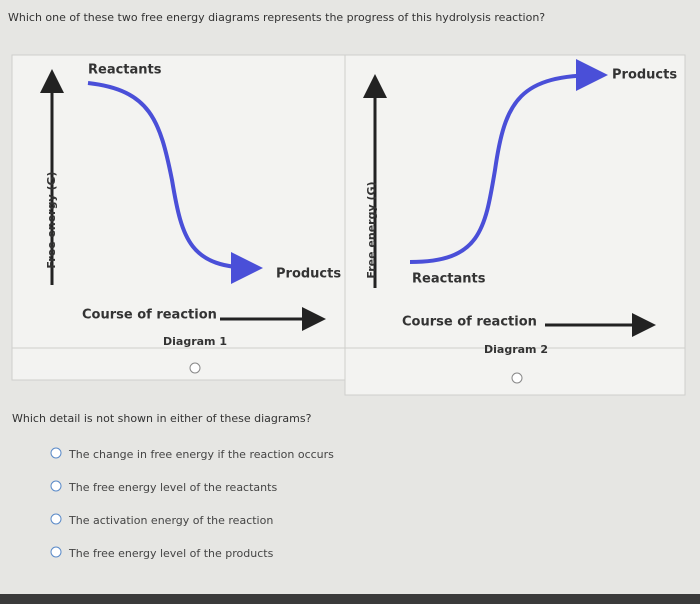 This screenshot has height=604, width=700. What do you see at coordinates (516, 349) in the screenshot?
I see `caption: Diagram 2` at bounding box center [516, 349].